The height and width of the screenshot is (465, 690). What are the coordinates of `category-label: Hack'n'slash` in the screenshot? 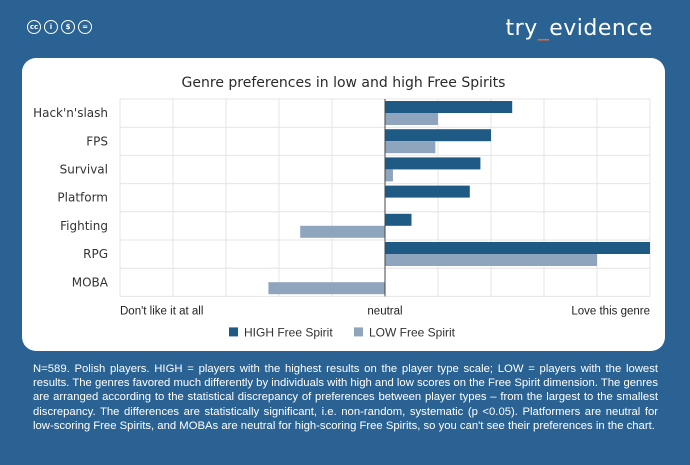 It's located at (70, 113).